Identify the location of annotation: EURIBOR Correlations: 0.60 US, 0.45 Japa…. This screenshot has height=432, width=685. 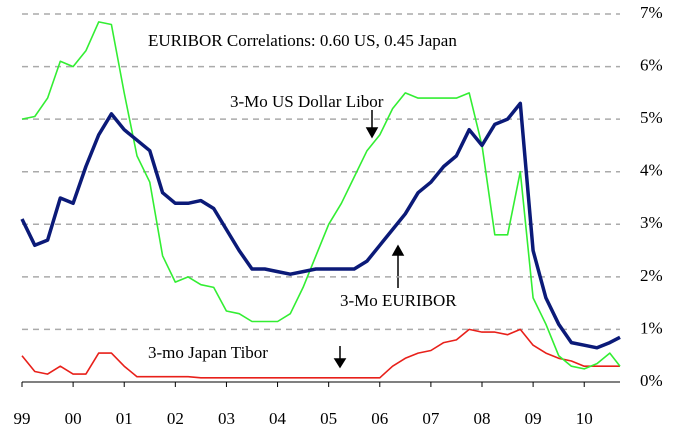
(302, 40).